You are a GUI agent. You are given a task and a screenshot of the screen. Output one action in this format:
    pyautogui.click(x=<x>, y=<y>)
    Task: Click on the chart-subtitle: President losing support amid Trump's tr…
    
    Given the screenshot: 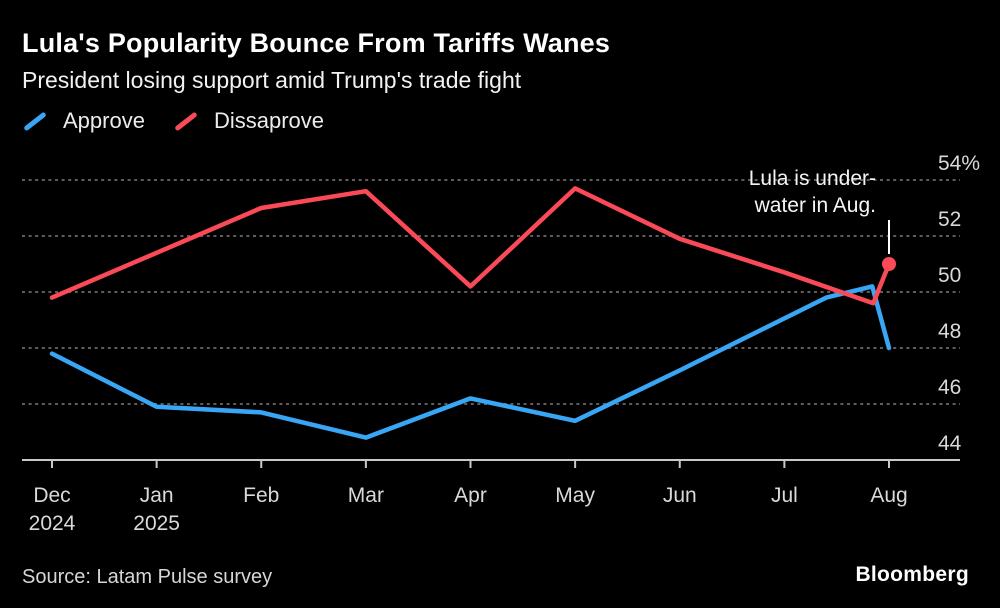 What is the action you would take?
    pyautogui.click(x=272, y=80)
    